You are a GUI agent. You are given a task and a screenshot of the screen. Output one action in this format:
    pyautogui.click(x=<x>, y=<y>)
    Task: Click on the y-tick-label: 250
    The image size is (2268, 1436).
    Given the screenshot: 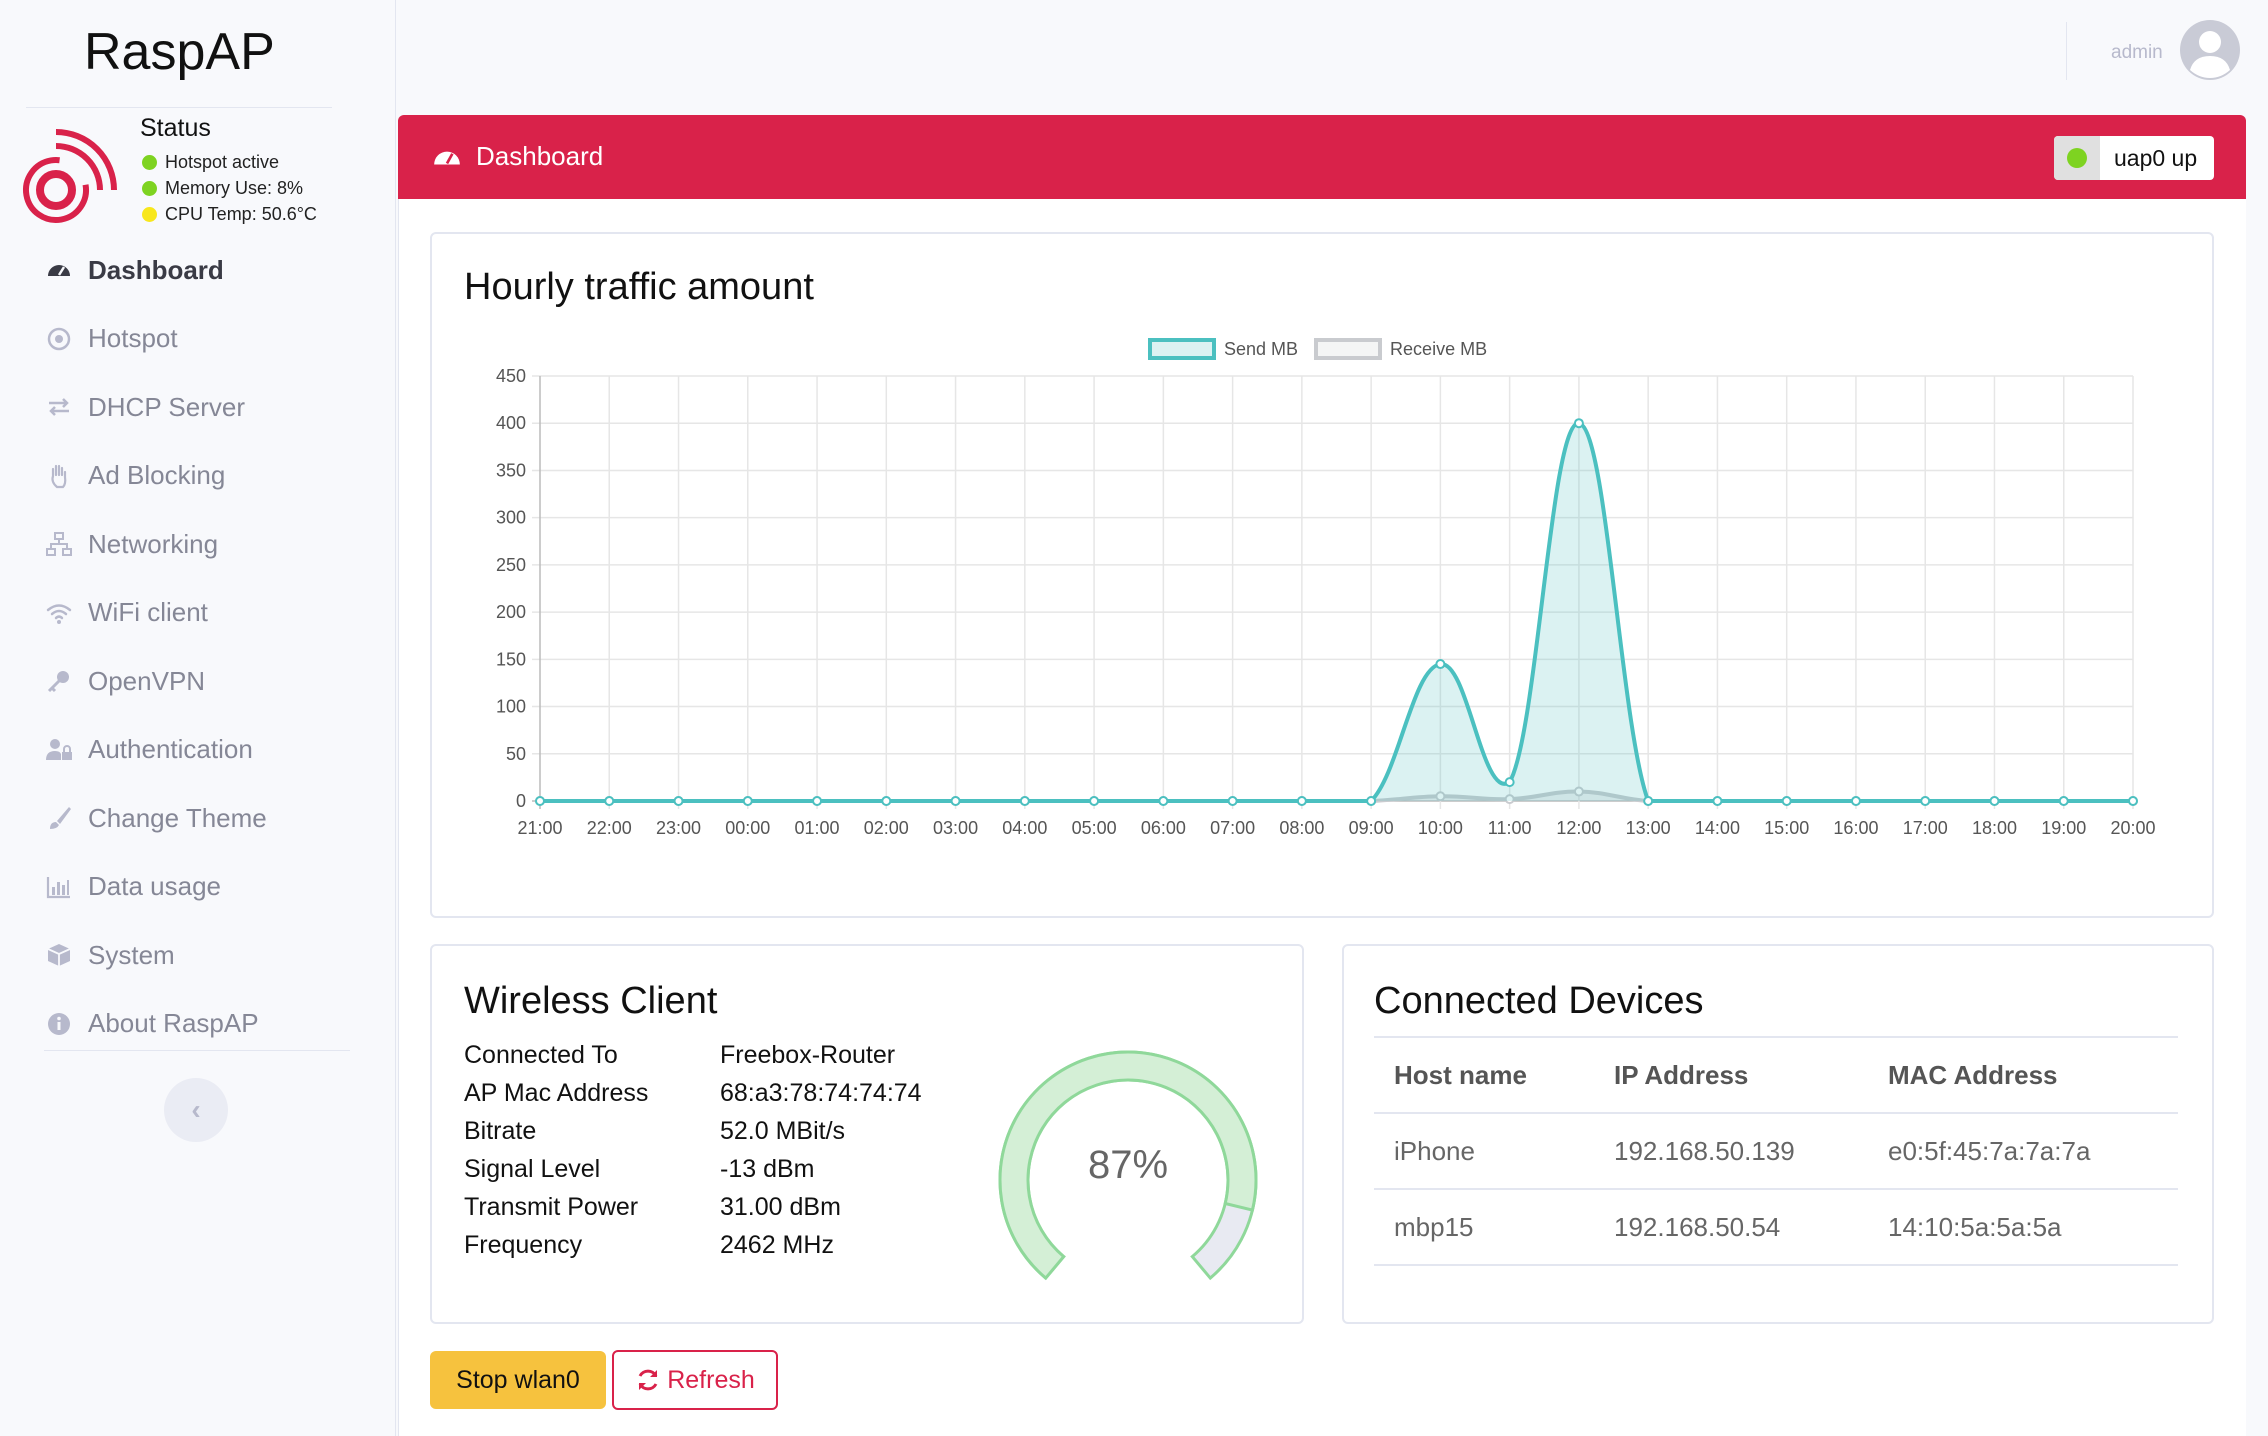 What is the action you would take?
    pyautogui.click(x=511, y=565)
    